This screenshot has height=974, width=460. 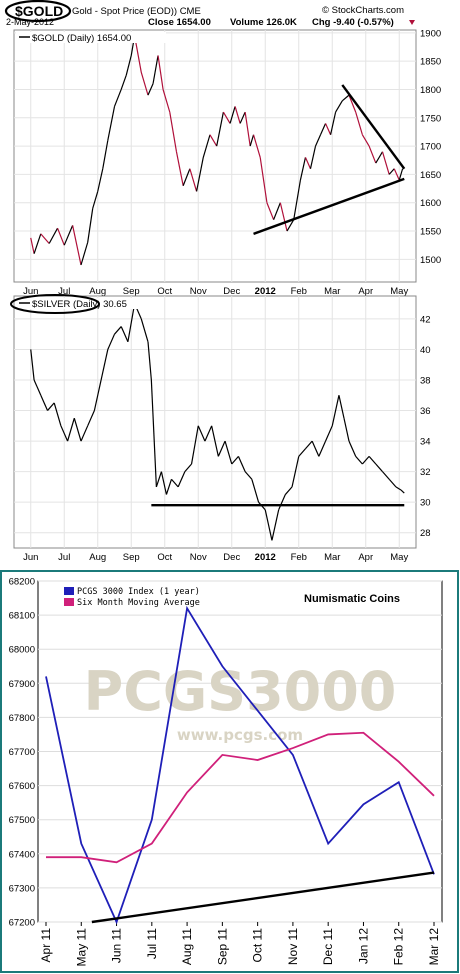 What do you see at coordinates (22, 582) in the screenshot?
I see `y-tick-label: 68200` at bounding box center [22, 582].